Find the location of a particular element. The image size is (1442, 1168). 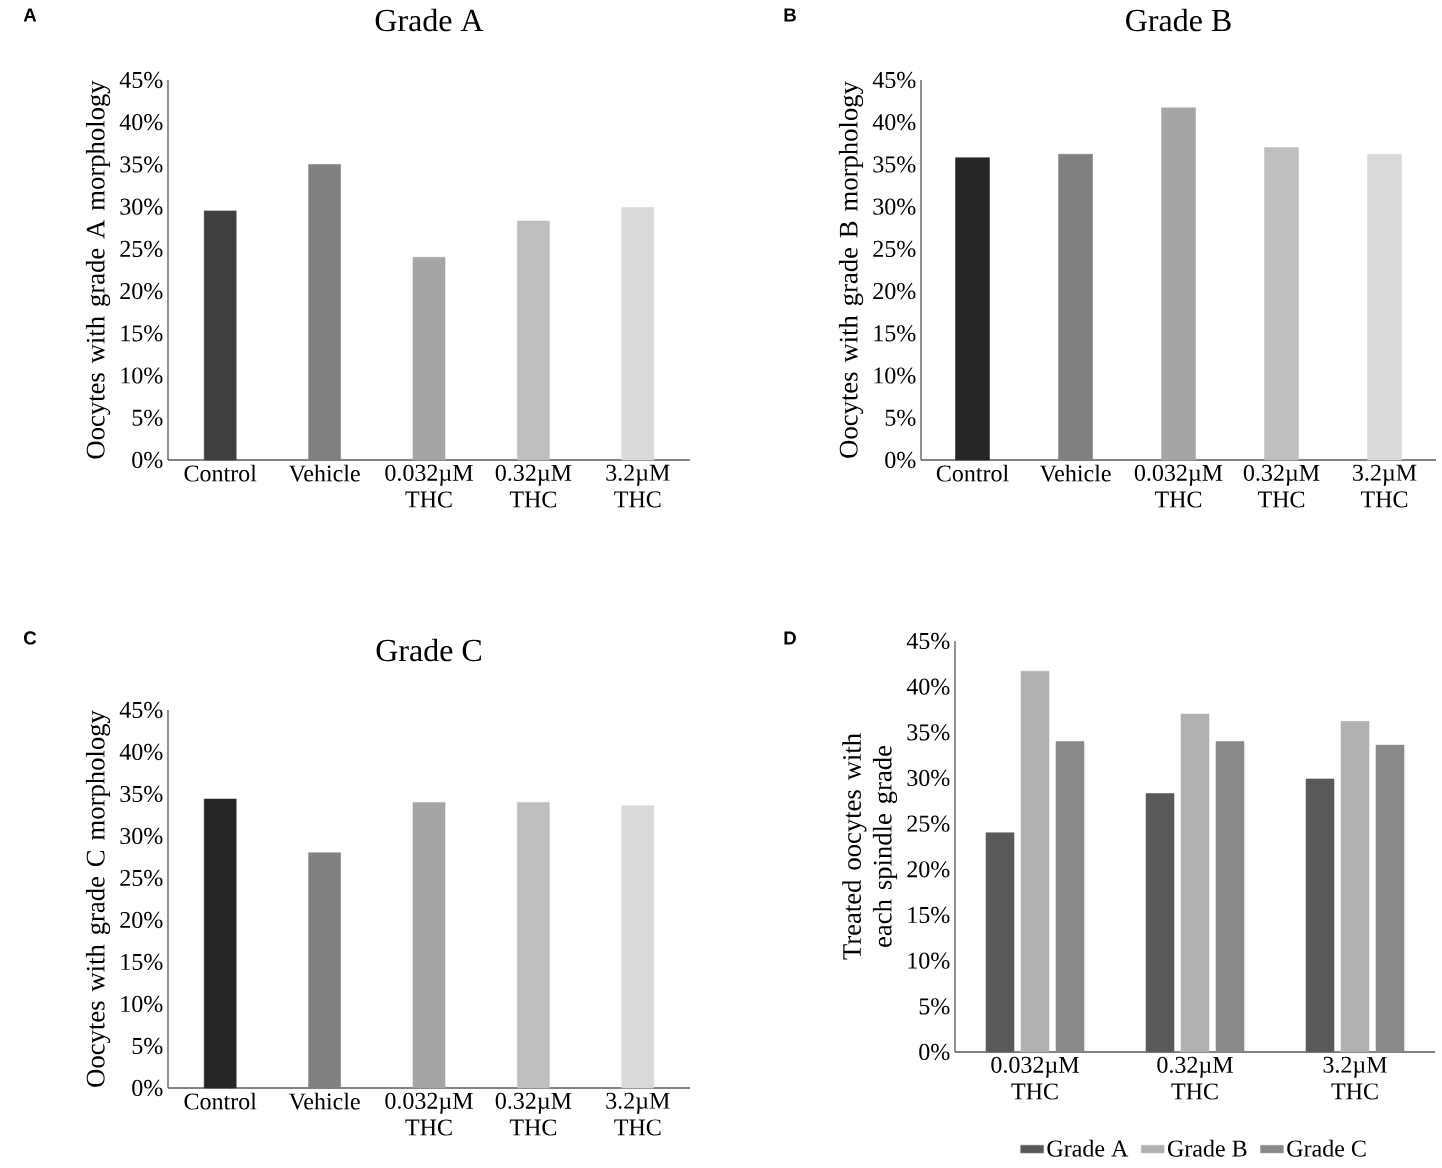

y-axis-title: Oocytes with grade C morphology is located at coordinates (98, 898).